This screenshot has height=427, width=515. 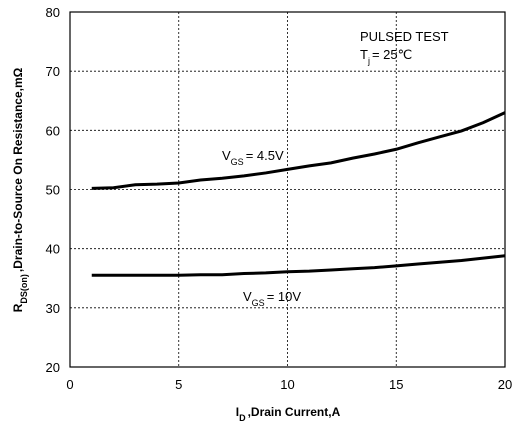 I want to click on test-temp: Tj = 25℃, so click(x=386, y=56).